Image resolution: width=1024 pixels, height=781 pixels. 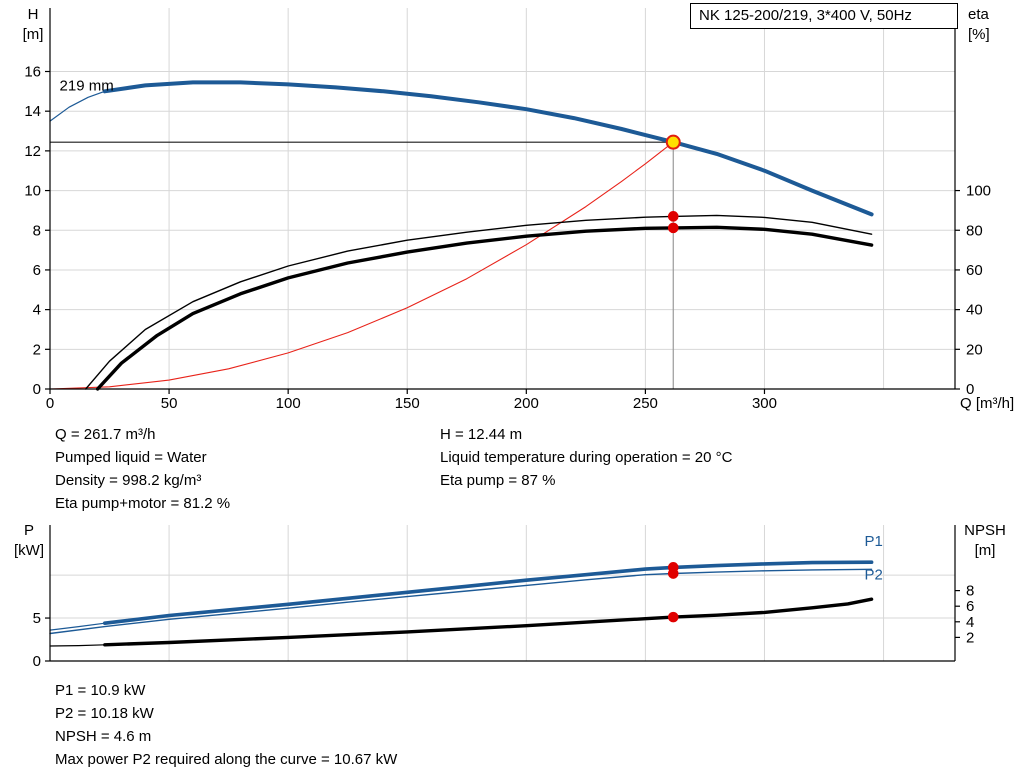 I want to click on flow-tick-label: 300, so click(x=764, y=403).